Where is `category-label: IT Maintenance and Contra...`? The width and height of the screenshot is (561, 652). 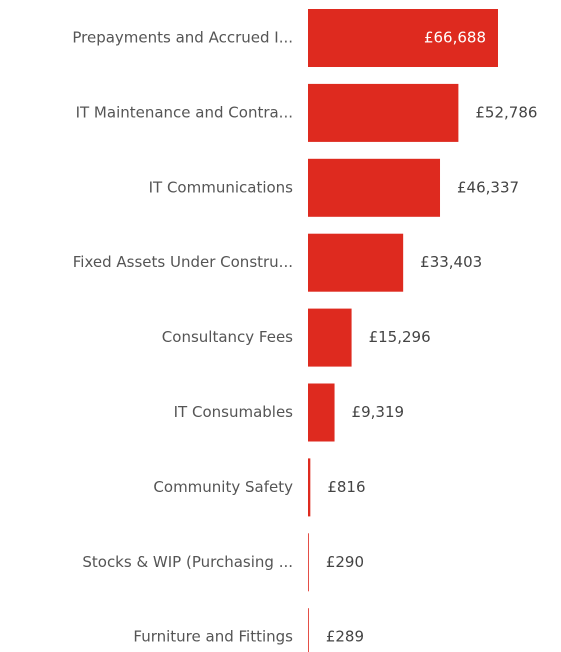
category-label: IT Maintenance and Contra... is located at coordinates (184, 112).